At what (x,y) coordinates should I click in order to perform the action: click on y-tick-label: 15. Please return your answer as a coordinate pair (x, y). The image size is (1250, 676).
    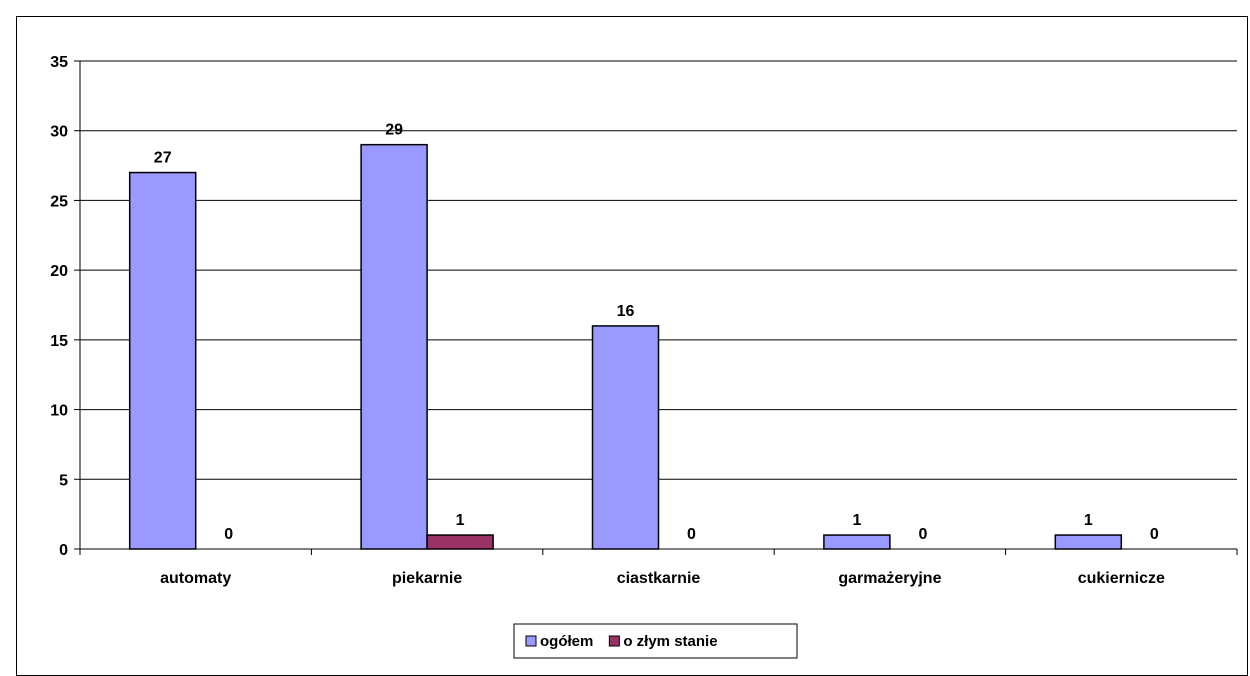
    Looking at the image, I should click on (59, 341).